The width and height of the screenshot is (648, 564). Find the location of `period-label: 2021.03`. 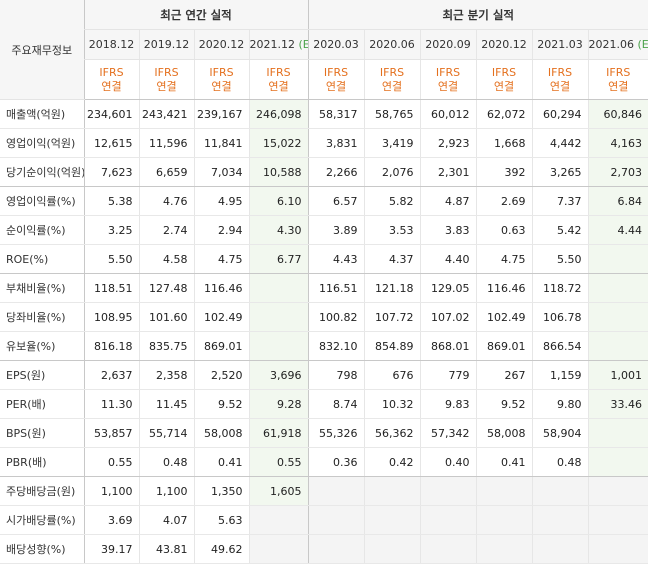

period-label: 2021.03 is located at coordinates (560, 44).